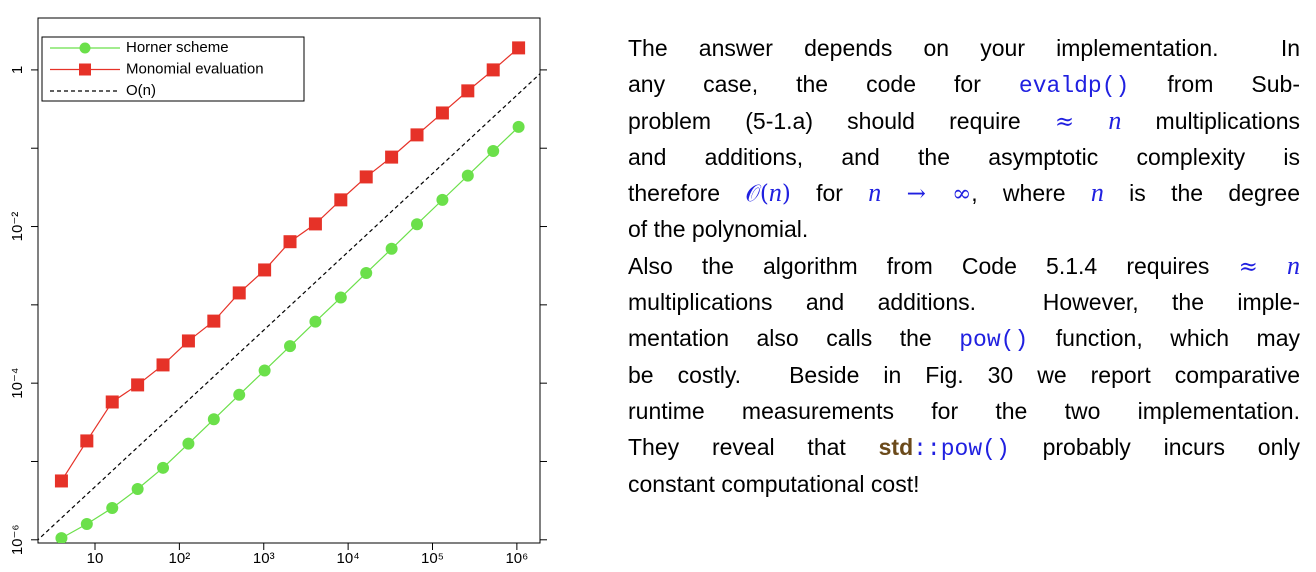  I want to click on y-tick-label: 10⁻², so click(17, 227).